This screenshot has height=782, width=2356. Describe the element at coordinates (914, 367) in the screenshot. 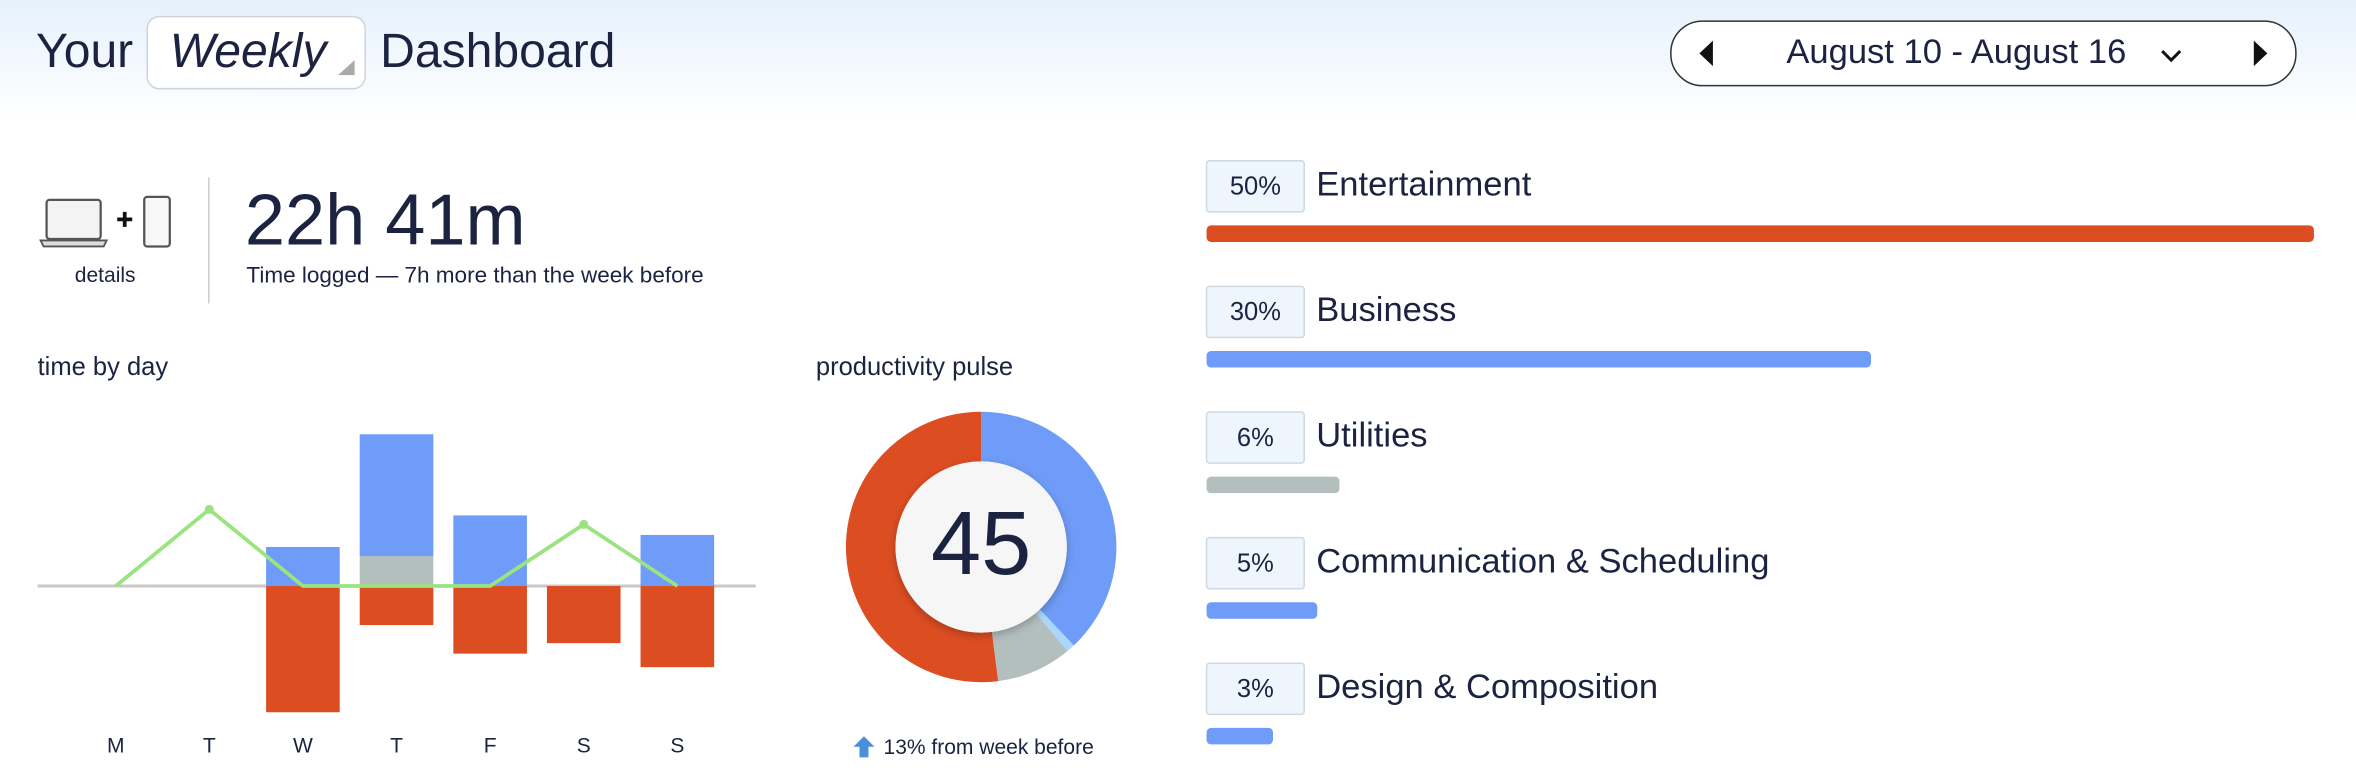

I see `chart-title: productivity pulse` at that location.